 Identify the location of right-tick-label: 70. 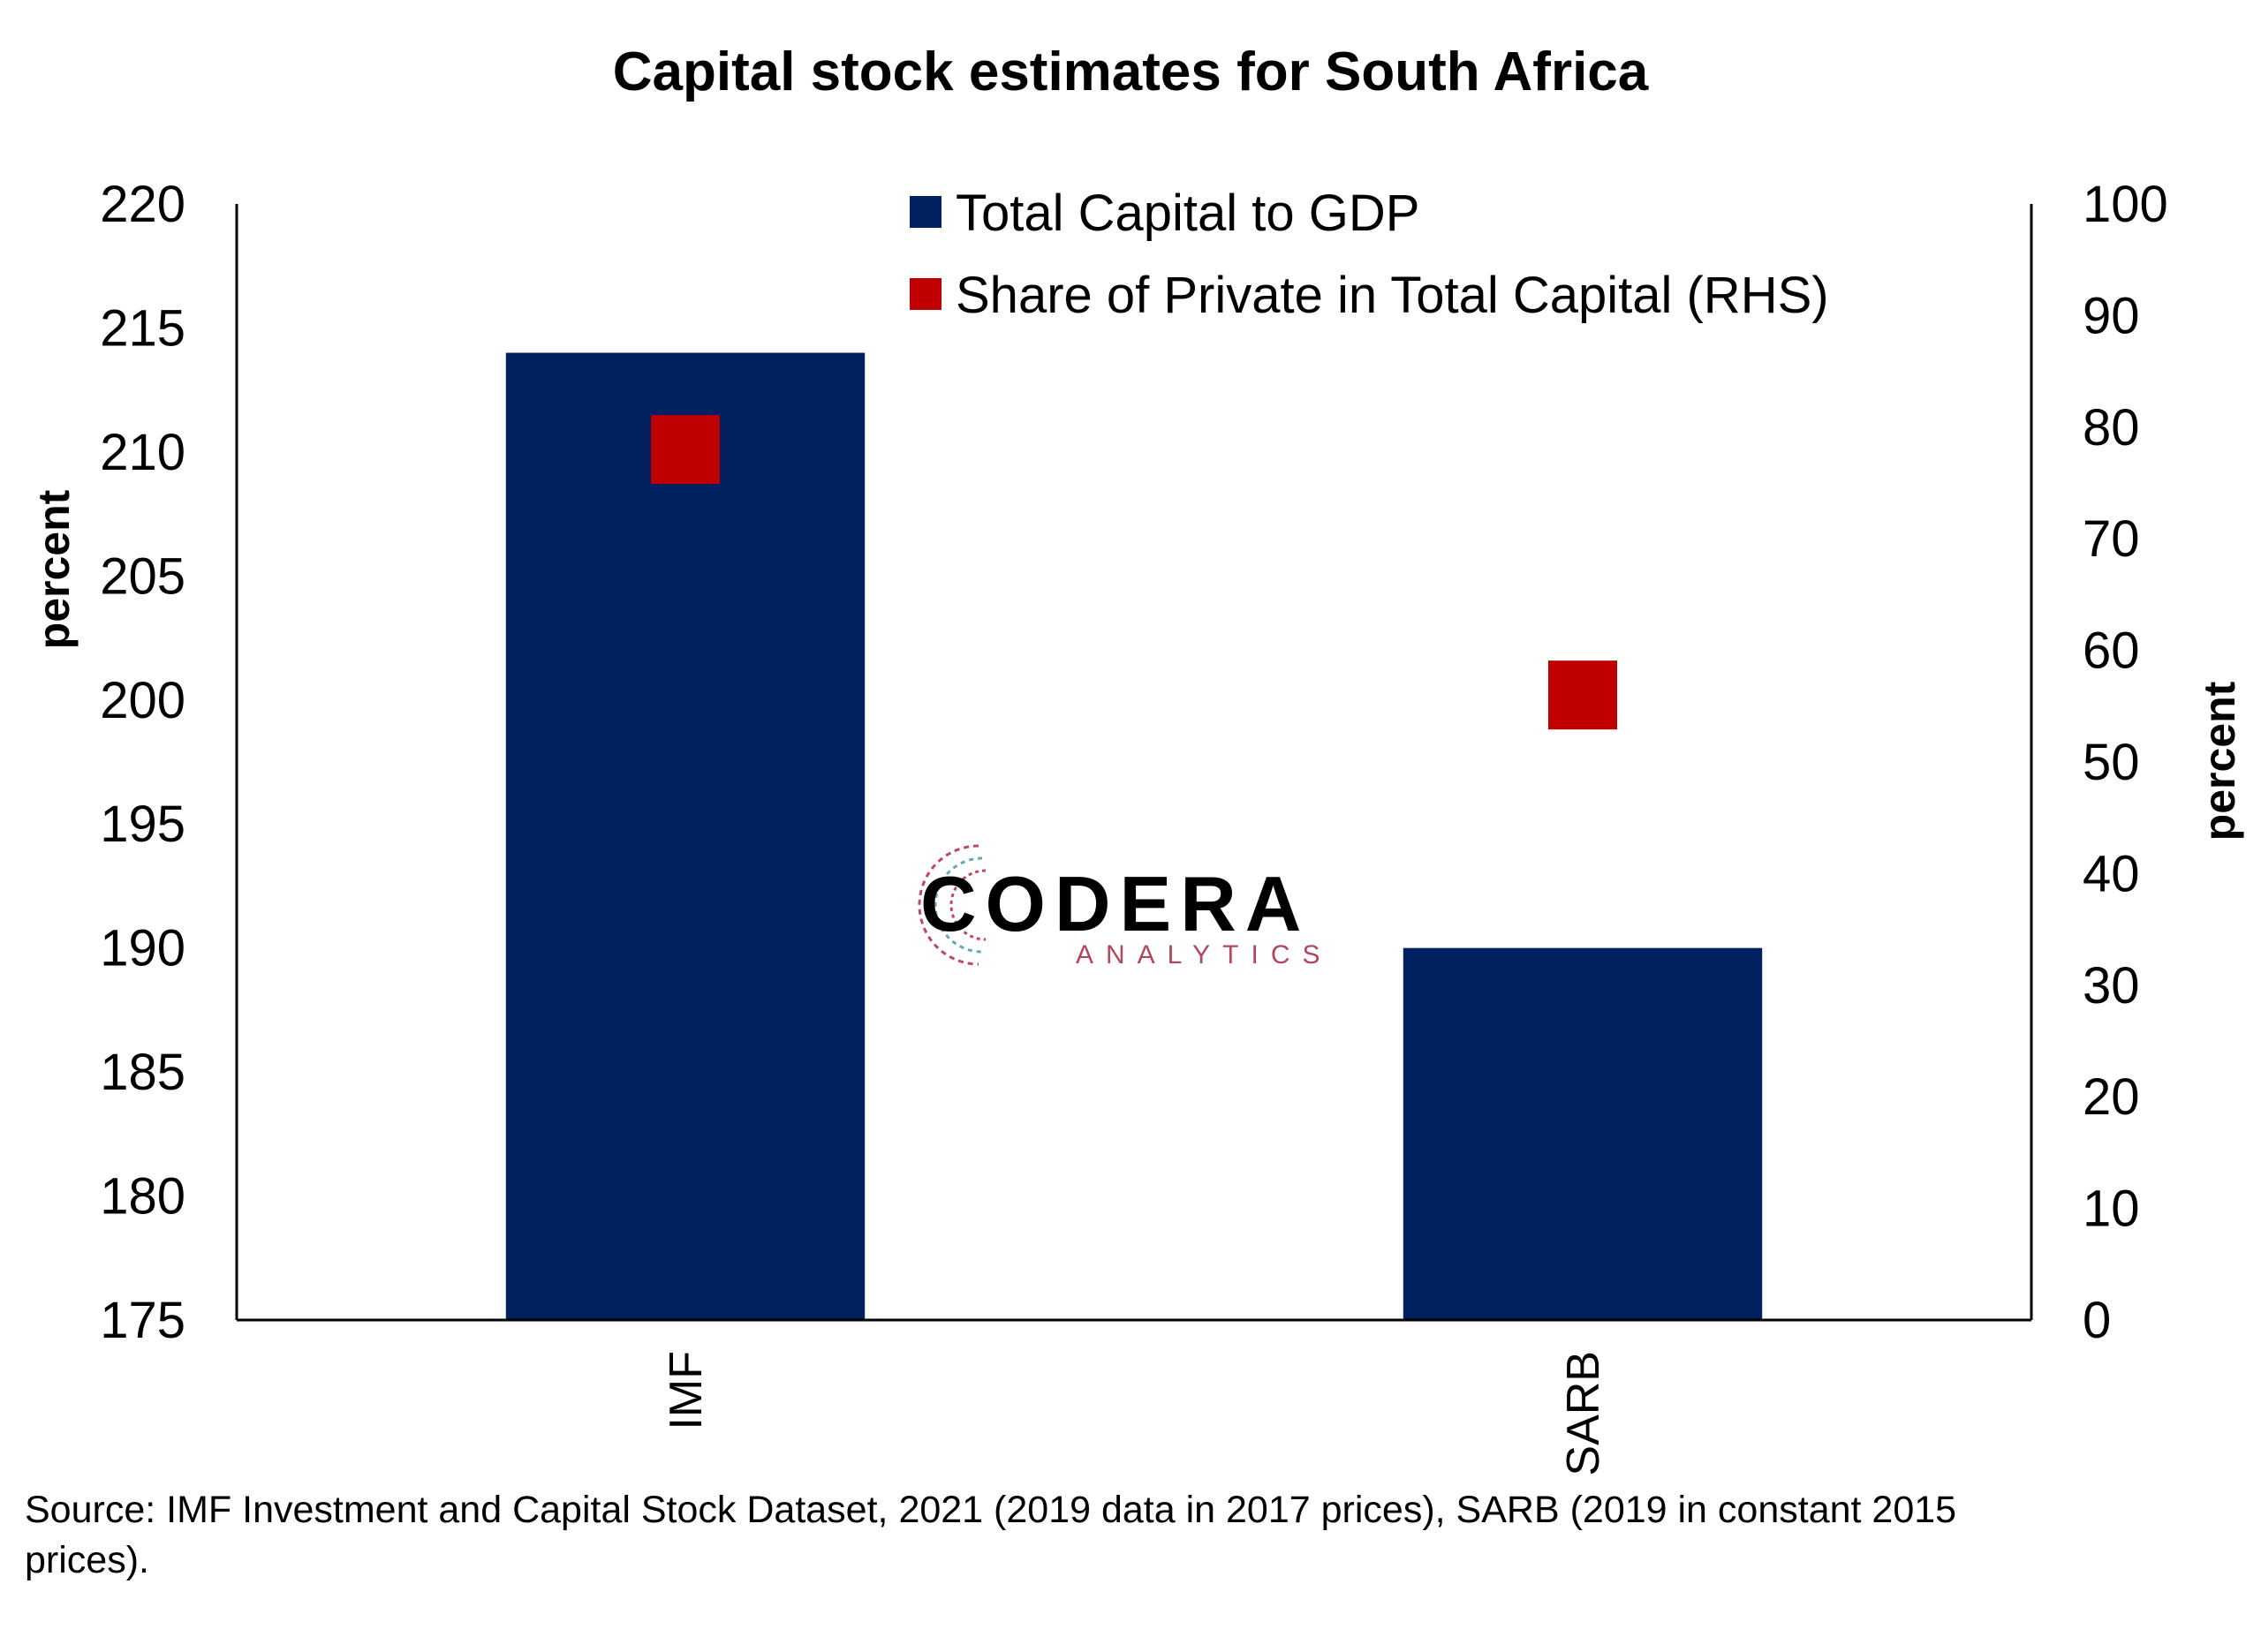
(2111, 539).